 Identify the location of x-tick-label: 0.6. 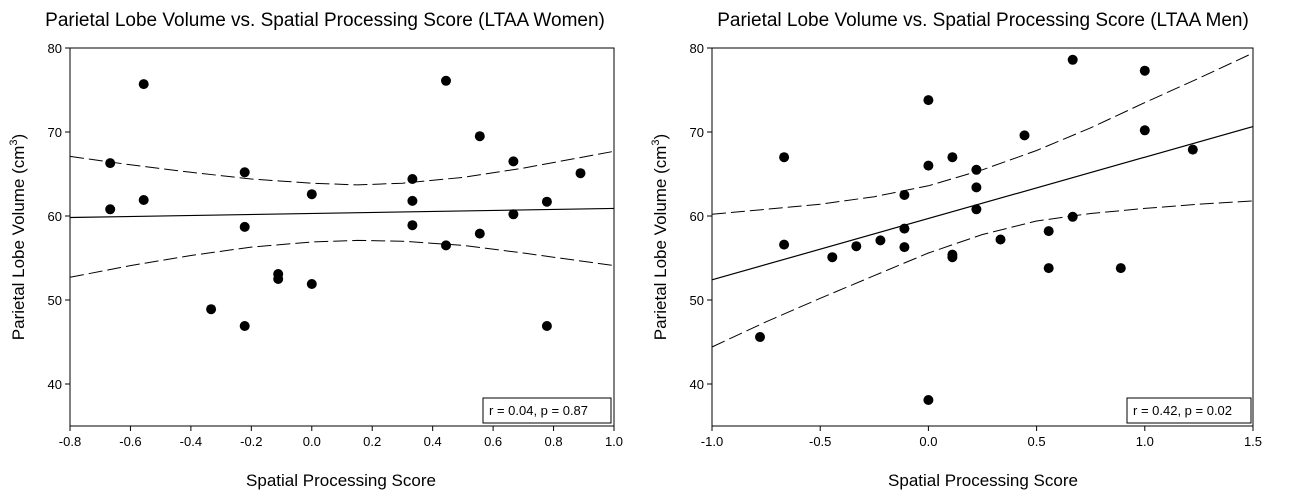
(493, 441).